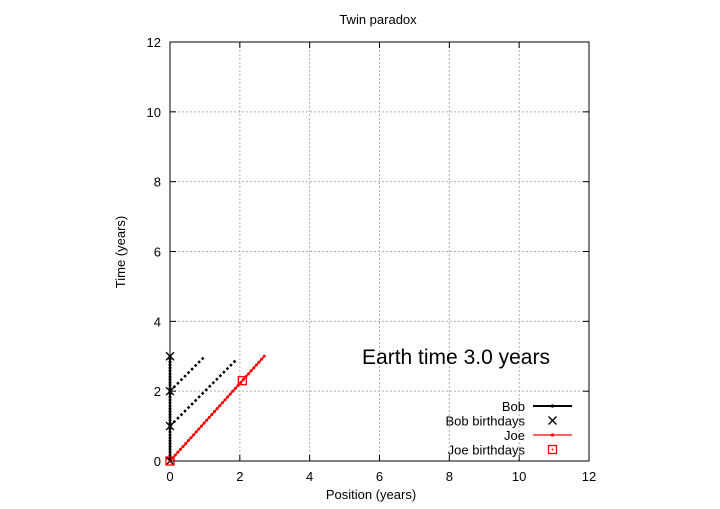 The height and width of the screenshot is (509, 720). I want to click on x-tick-label: 6, so click(379, 476).